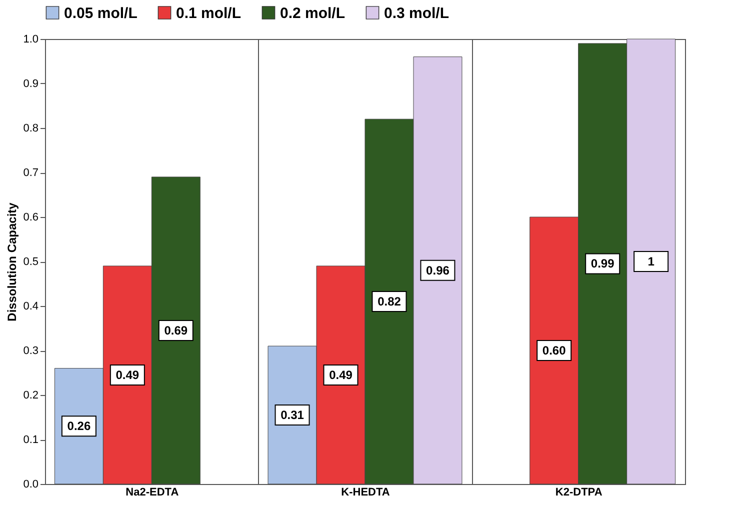 The height and width of the screenshot is (532, 730). What do you see at coordinates (651, 261) in the screenshot?
I see `data-label: 1` at bounding box center [651, 261].